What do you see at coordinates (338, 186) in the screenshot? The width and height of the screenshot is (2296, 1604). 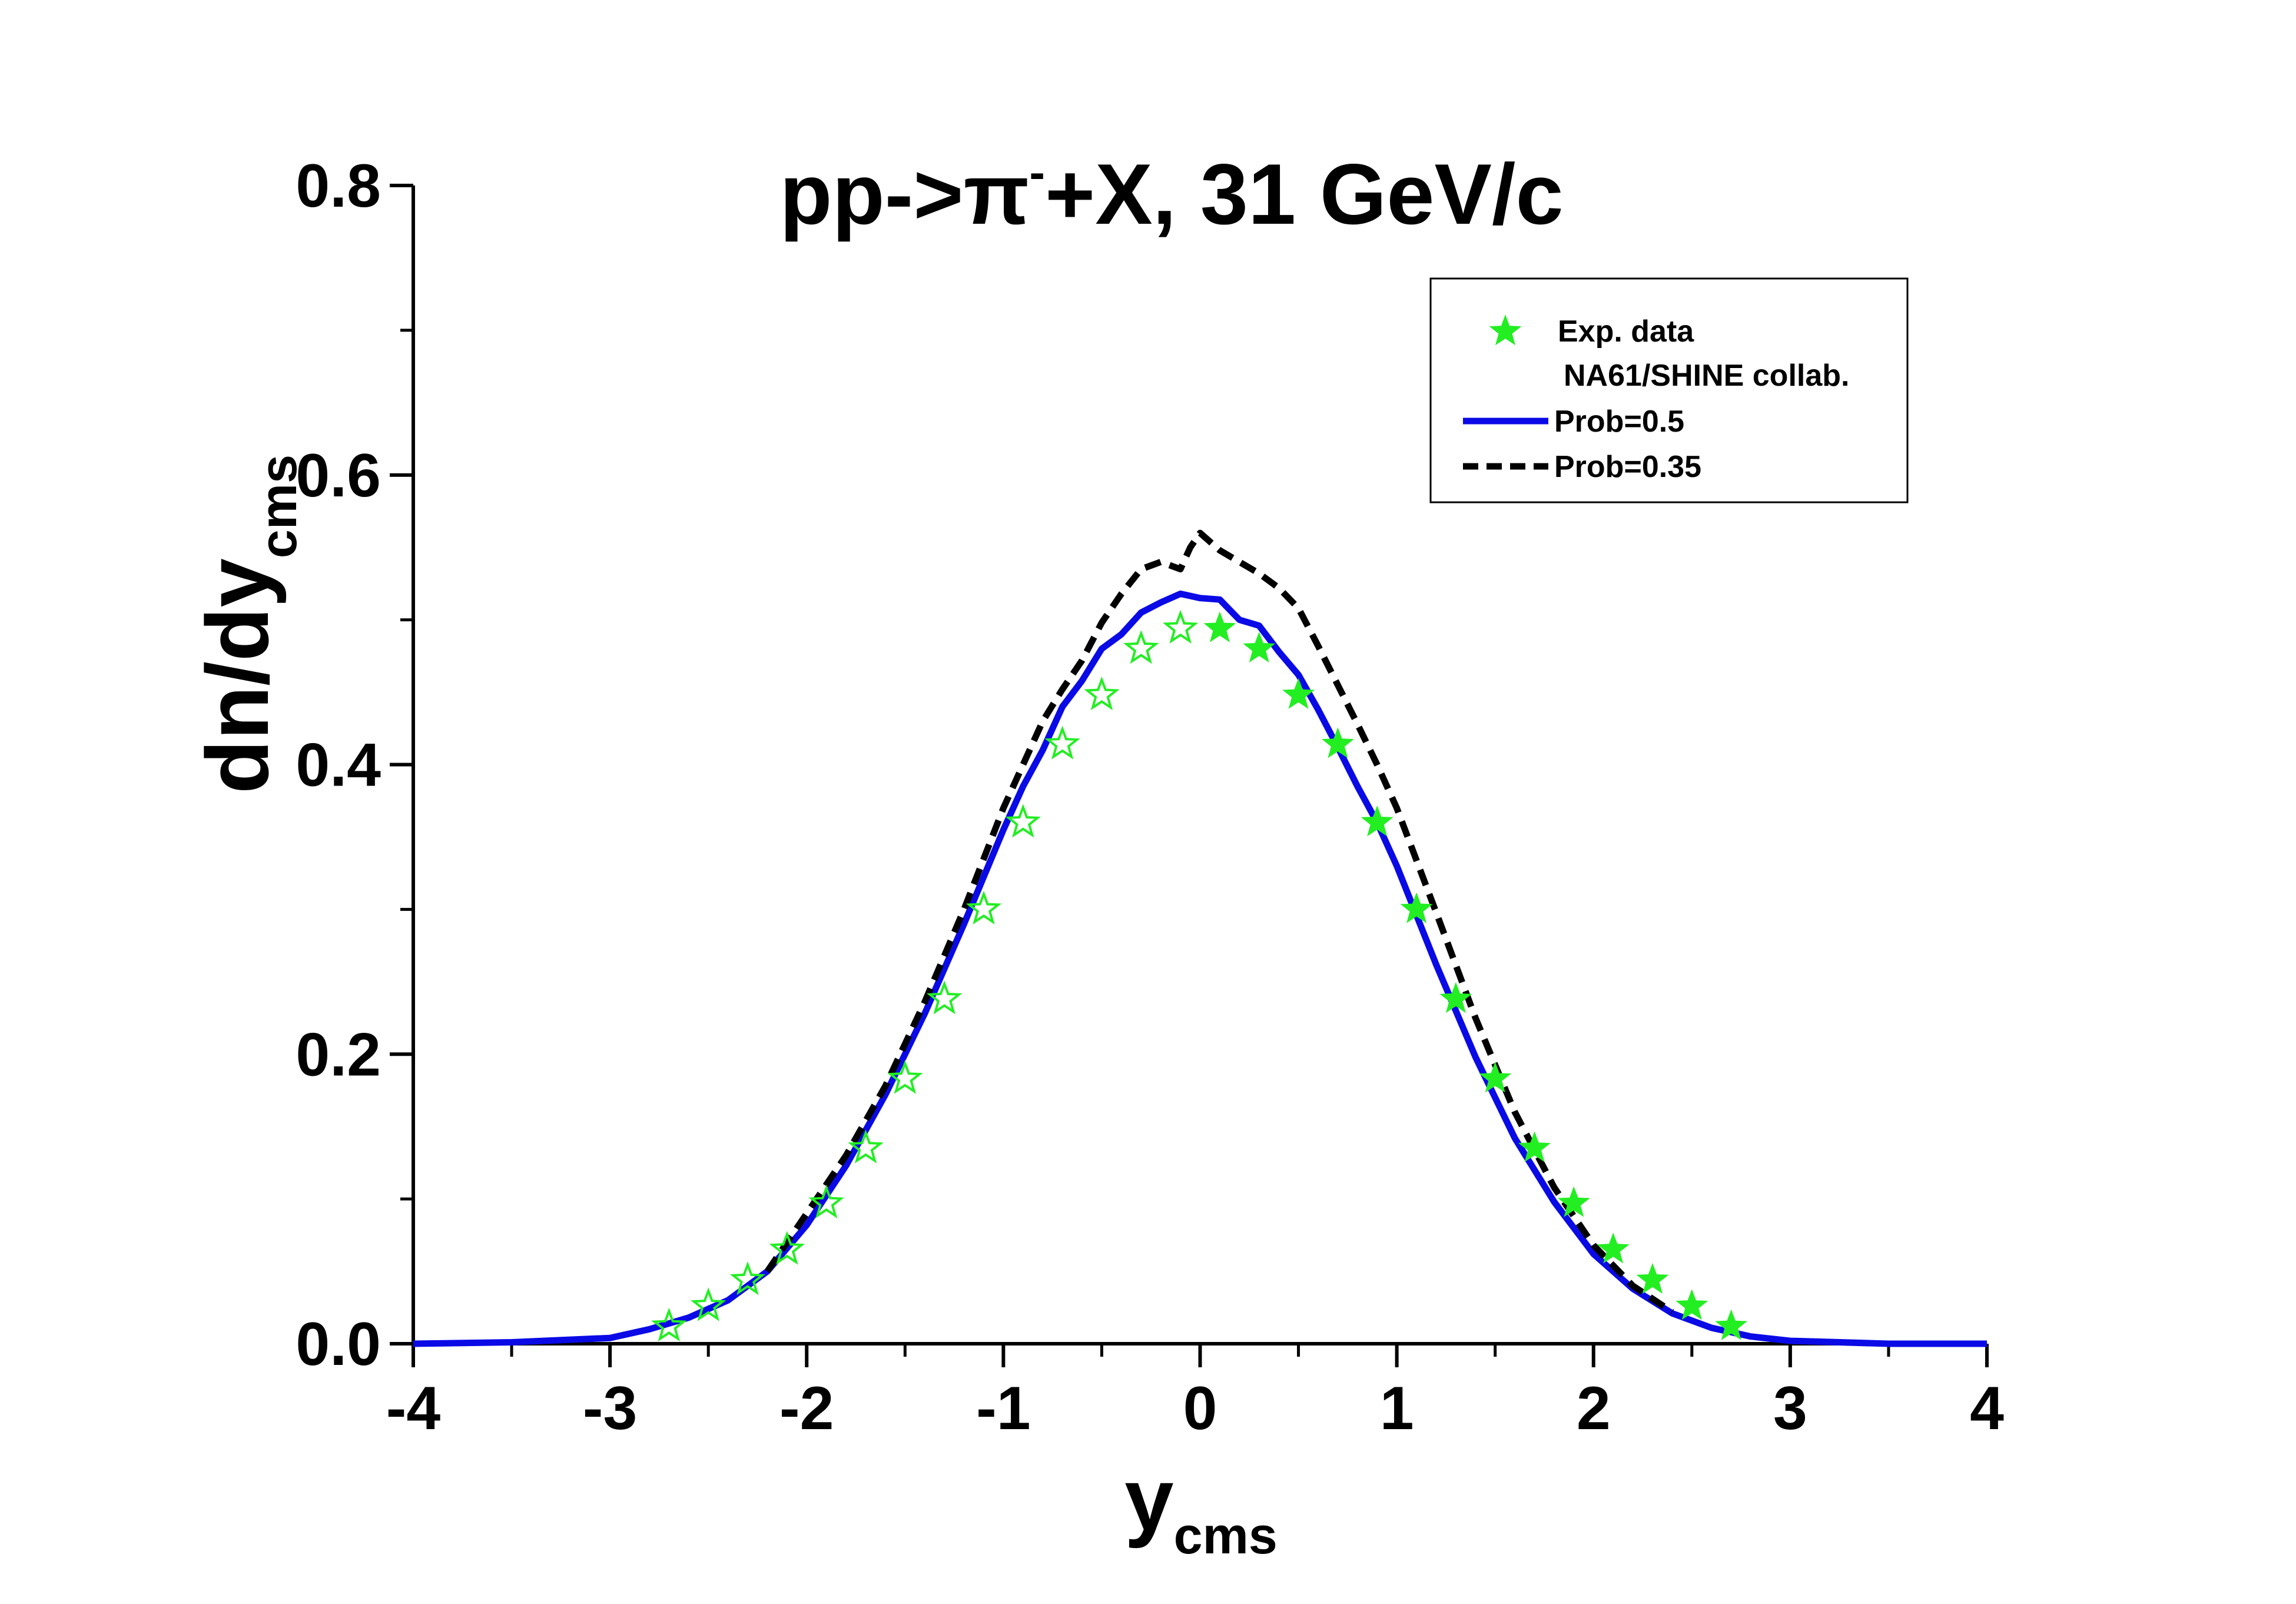 I see `y-tick-label: 0.8` at bounding box center [338, 186].